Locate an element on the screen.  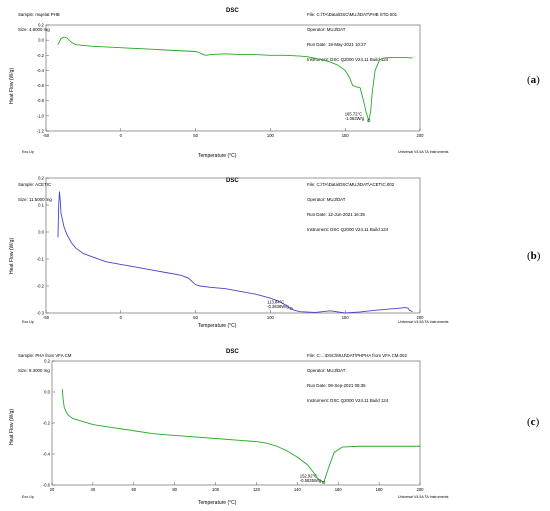
x-tick-label: 180 is located at coordinates (380, 489).